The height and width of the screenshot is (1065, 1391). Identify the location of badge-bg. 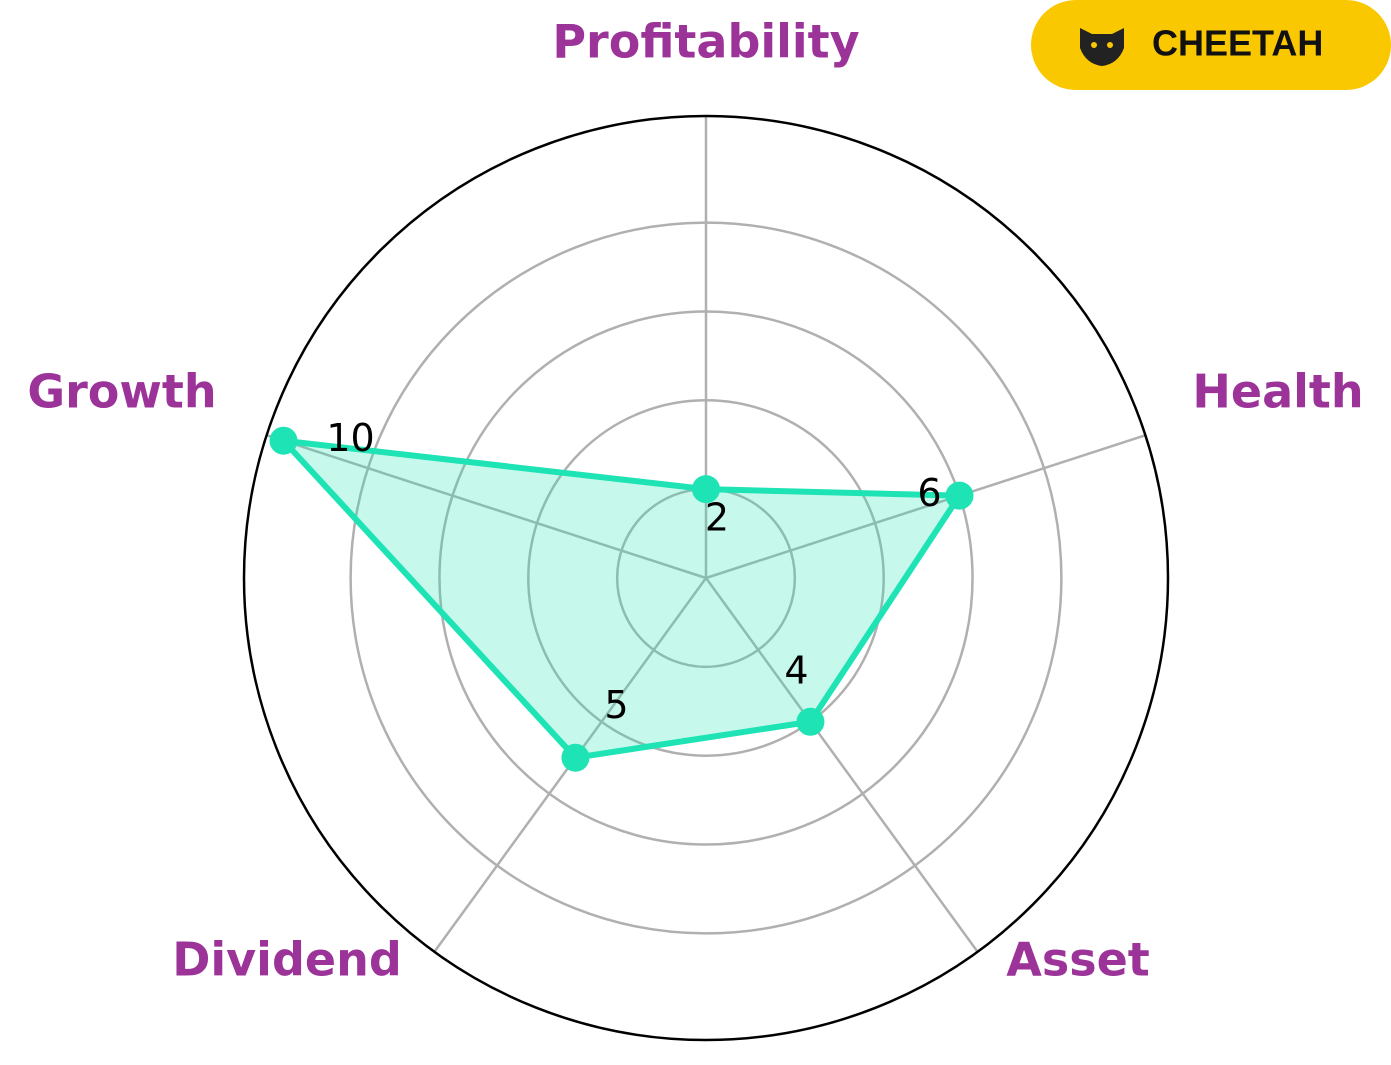
(1211, 45).